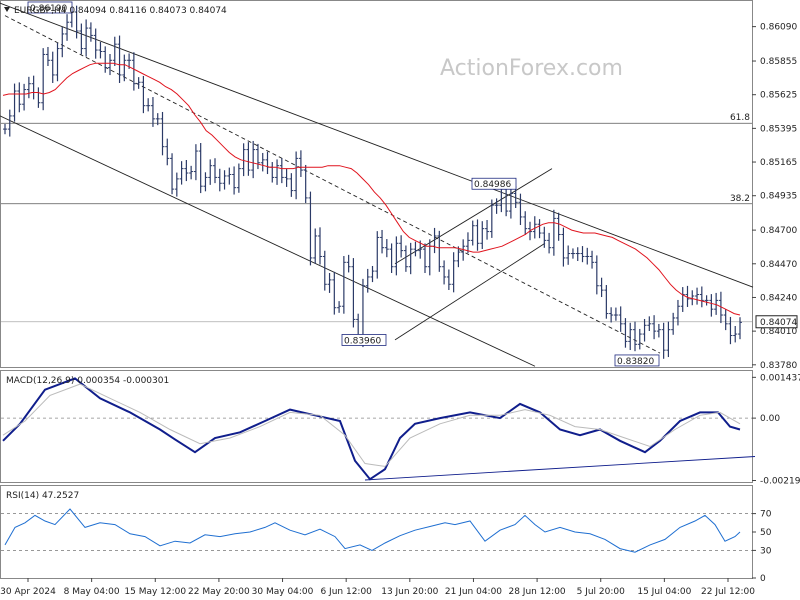 Image resolution: width=800 pixels, height=600 pixels. Describe the element at coordinates (473, 216) in the screenshot. I see `trend-line` at that location.